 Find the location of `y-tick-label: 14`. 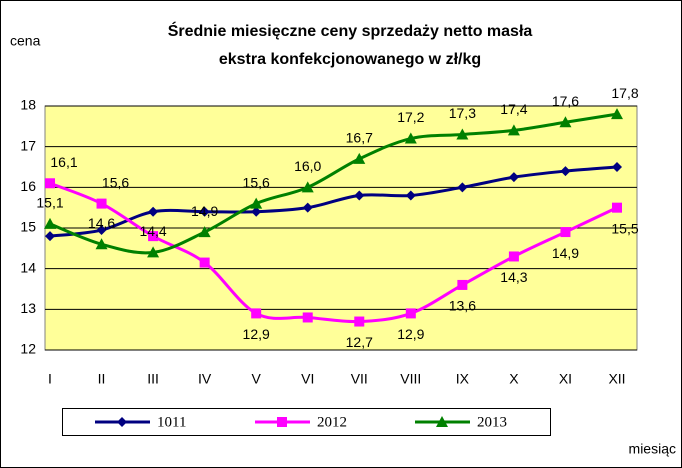

y-tick-label: 14 is located at coordinates (28, 267).